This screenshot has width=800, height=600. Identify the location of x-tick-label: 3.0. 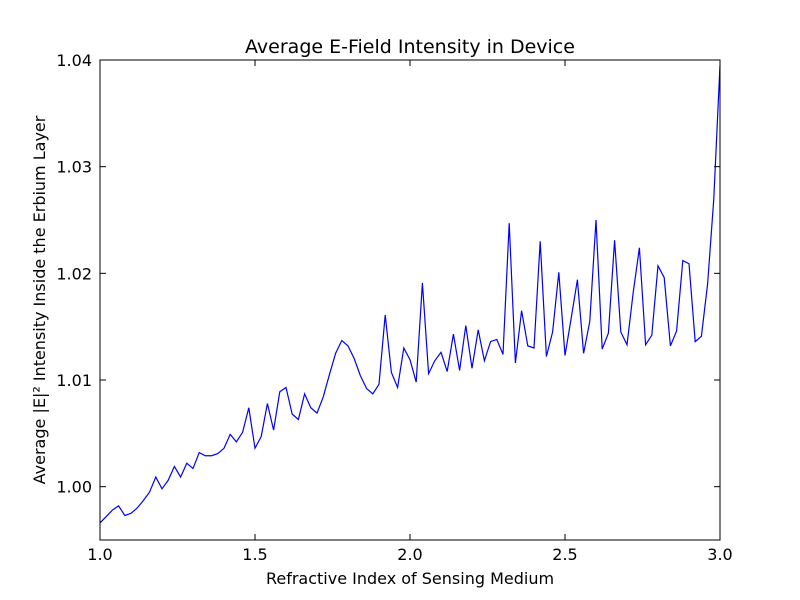
(719, 554).